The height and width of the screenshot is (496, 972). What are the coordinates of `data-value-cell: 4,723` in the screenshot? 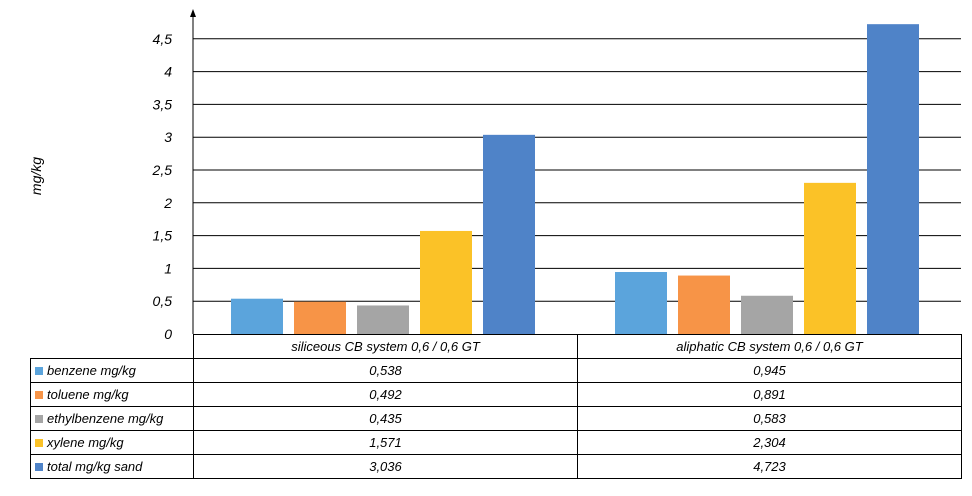 It's located at (769, 466).